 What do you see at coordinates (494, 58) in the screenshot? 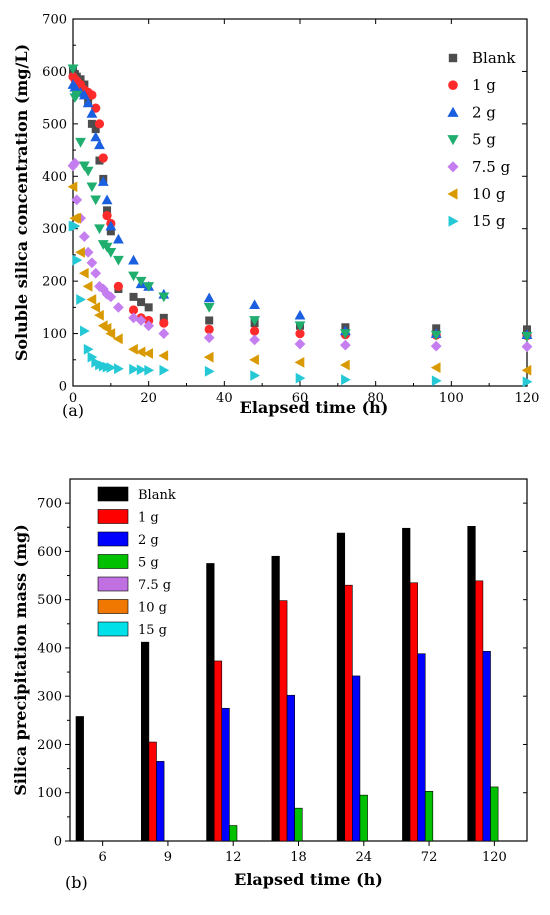
I see `legend-label: Blank` at bounding box center [494, 58].